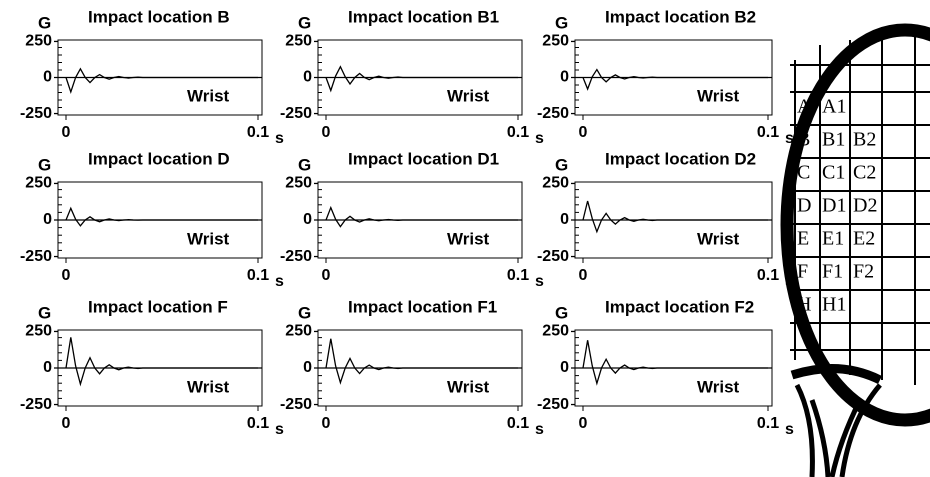 The width and height of the screenshot is (930, 477). I want to click on zone-label: B1, so click(833, 140).